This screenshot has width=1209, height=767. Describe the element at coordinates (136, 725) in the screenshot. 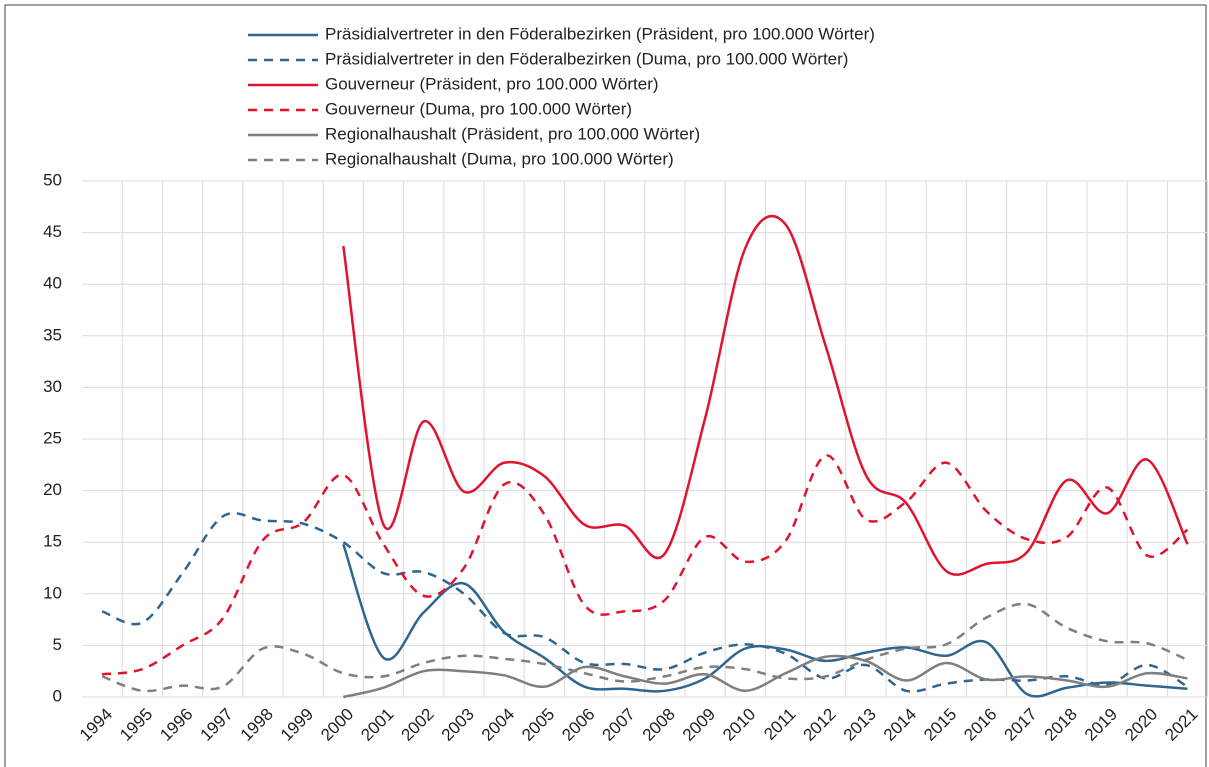

I see `x-tick-label: 1995` at that location.